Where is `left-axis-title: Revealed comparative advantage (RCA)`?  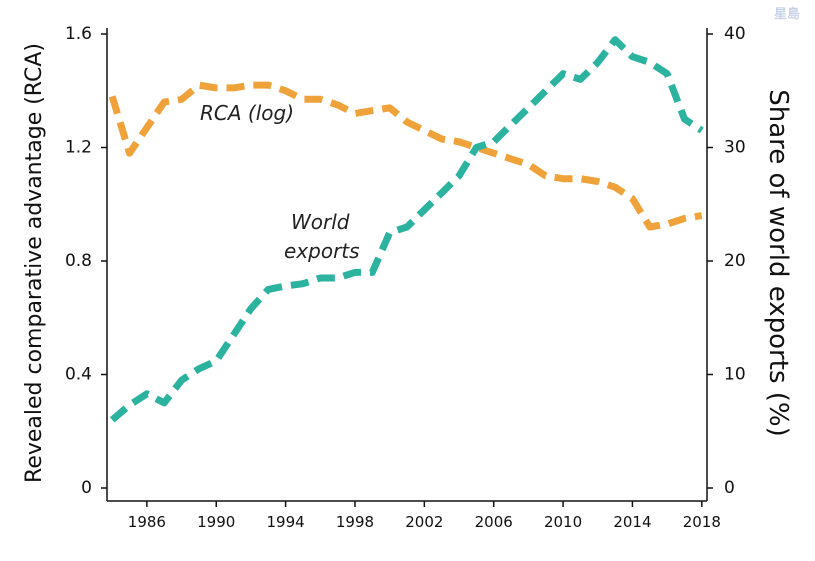 left-axis-title: Revealed comparative advantage (RCA) is located at coordinates (34, 263).